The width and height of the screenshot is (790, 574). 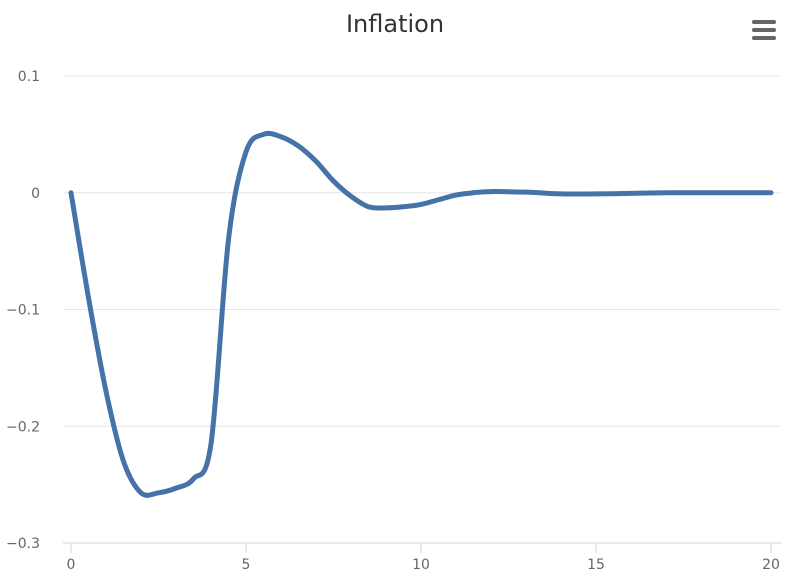 I want to click on y-tick-label: −0.3, so click(x=23, y=544).